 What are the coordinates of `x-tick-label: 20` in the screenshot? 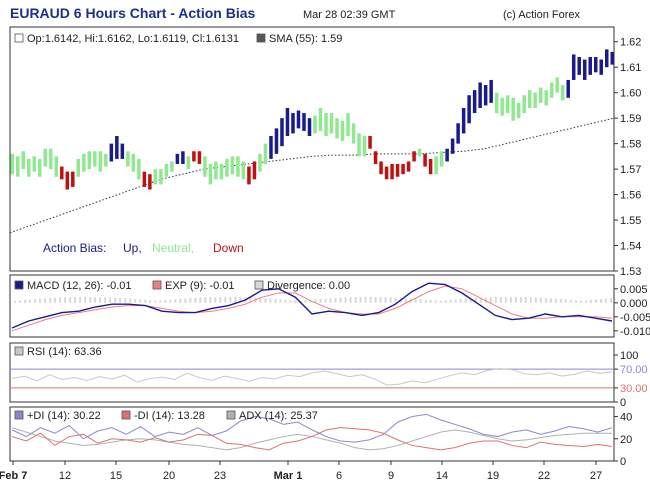 It's located at (169, 476).